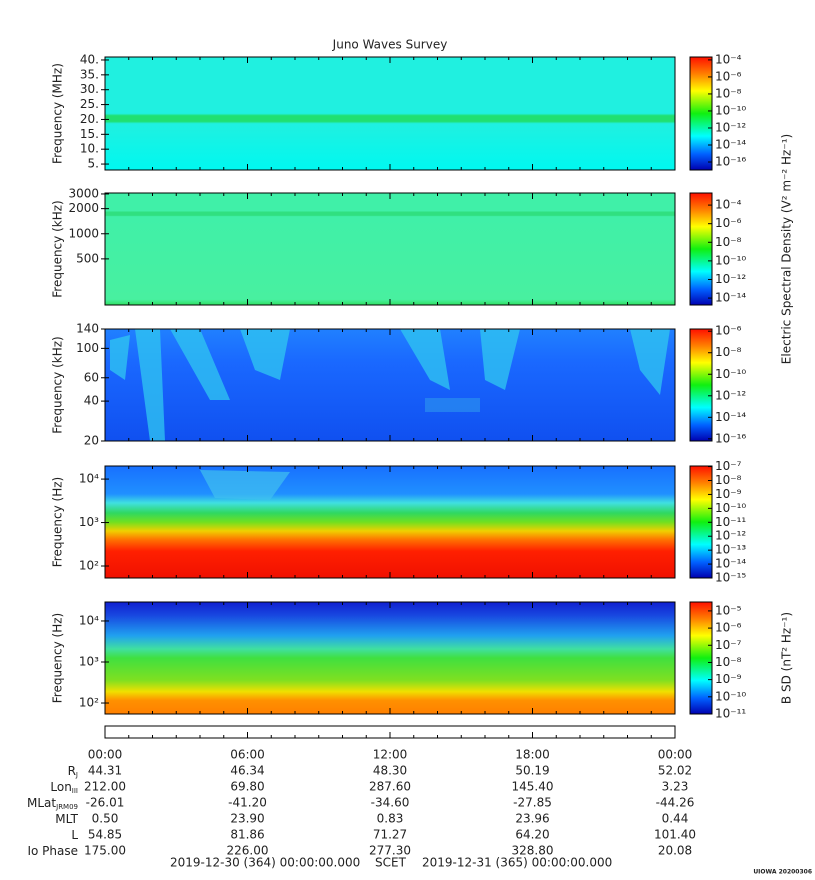 The image size is (815, 880). I want to click on row-label-main: Io Phase, so click(52, 851).